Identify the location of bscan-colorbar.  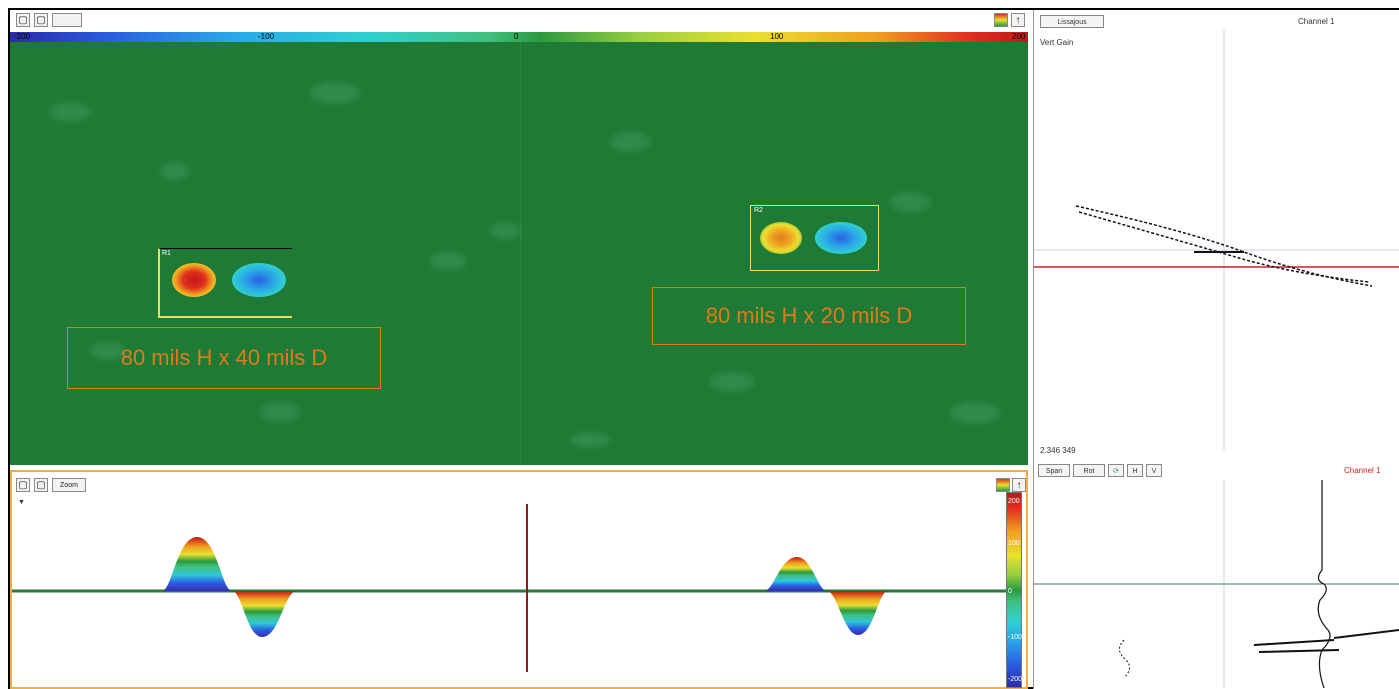
(1014, 590).